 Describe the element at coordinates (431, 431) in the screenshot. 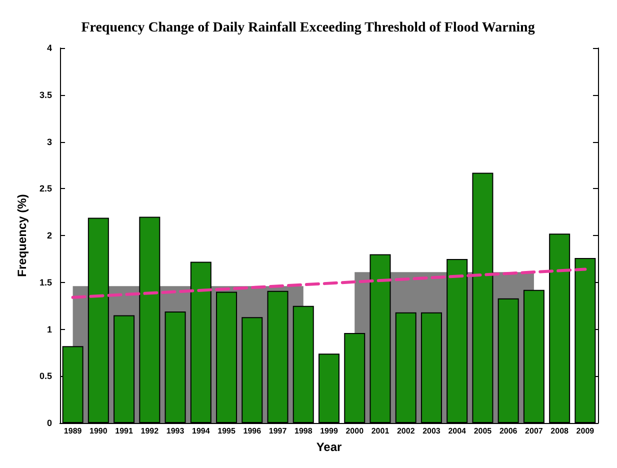

I see `x-tick-label: 2003` at that location.